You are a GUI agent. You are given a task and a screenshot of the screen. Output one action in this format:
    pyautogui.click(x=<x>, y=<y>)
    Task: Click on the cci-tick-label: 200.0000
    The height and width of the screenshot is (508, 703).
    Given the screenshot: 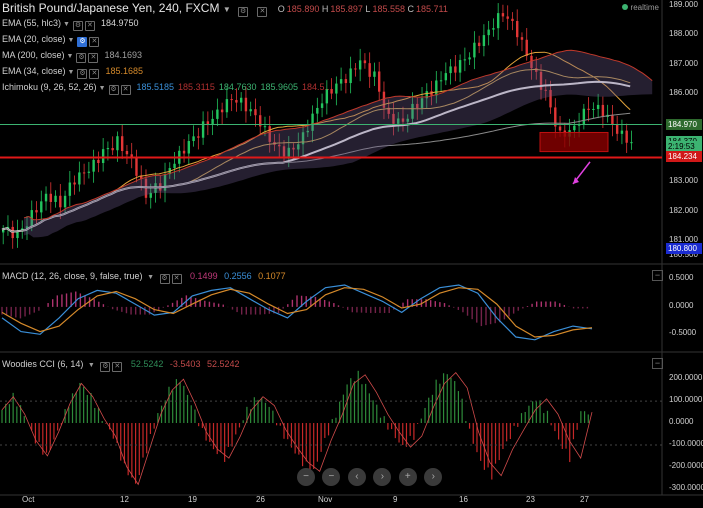 What is the action you would take?
    pyautogui.click(x=686, y=378)
    